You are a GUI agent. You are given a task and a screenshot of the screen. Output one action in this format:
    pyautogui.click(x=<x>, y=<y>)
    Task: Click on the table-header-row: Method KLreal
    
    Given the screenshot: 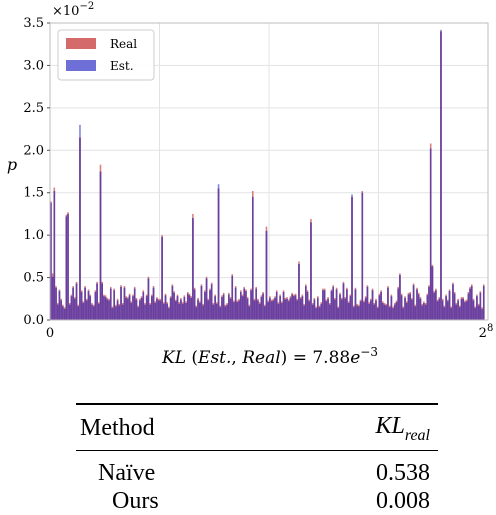 What is the action you would take?
    pyautogui.click(x=257, y=427)
    